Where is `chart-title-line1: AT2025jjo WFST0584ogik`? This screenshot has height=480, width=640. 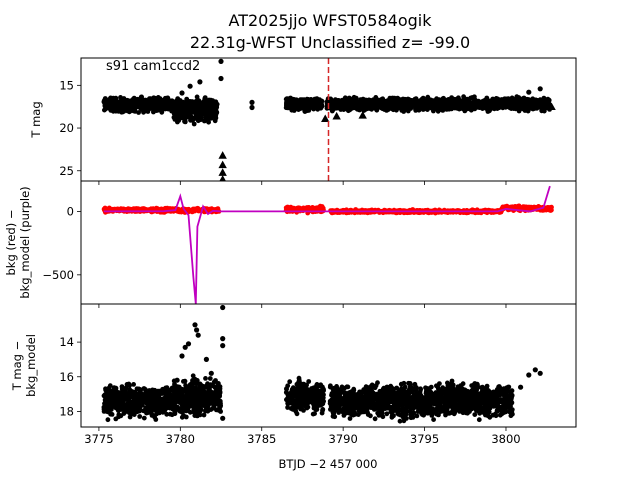
chart-title-line1: AT2025jjo WFST0584ogik is located at coordinates (330, 20).